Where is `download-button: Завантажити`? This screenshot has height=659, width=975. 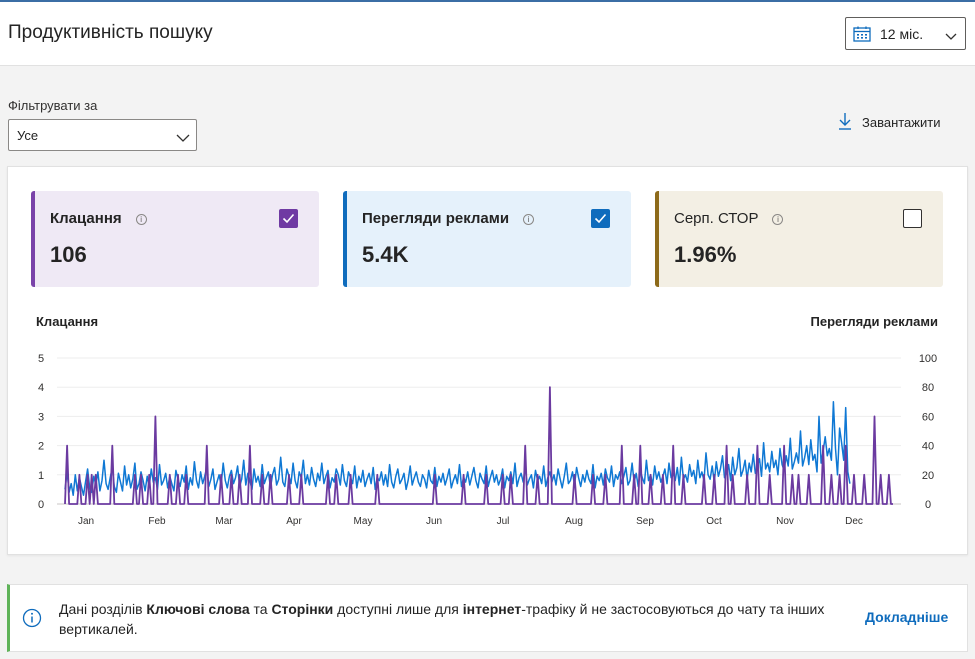
download-button: Завантажити is located at coordinates (889, 122).